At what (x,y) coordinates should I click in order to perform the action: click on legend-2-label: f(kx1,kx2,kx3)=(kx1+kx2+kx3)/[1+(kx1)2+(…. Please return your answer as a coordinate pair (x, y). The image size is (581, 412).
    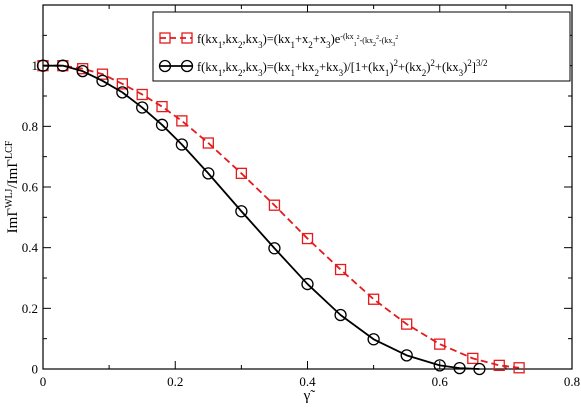
    Looking at the image, I should click on (342, 68).